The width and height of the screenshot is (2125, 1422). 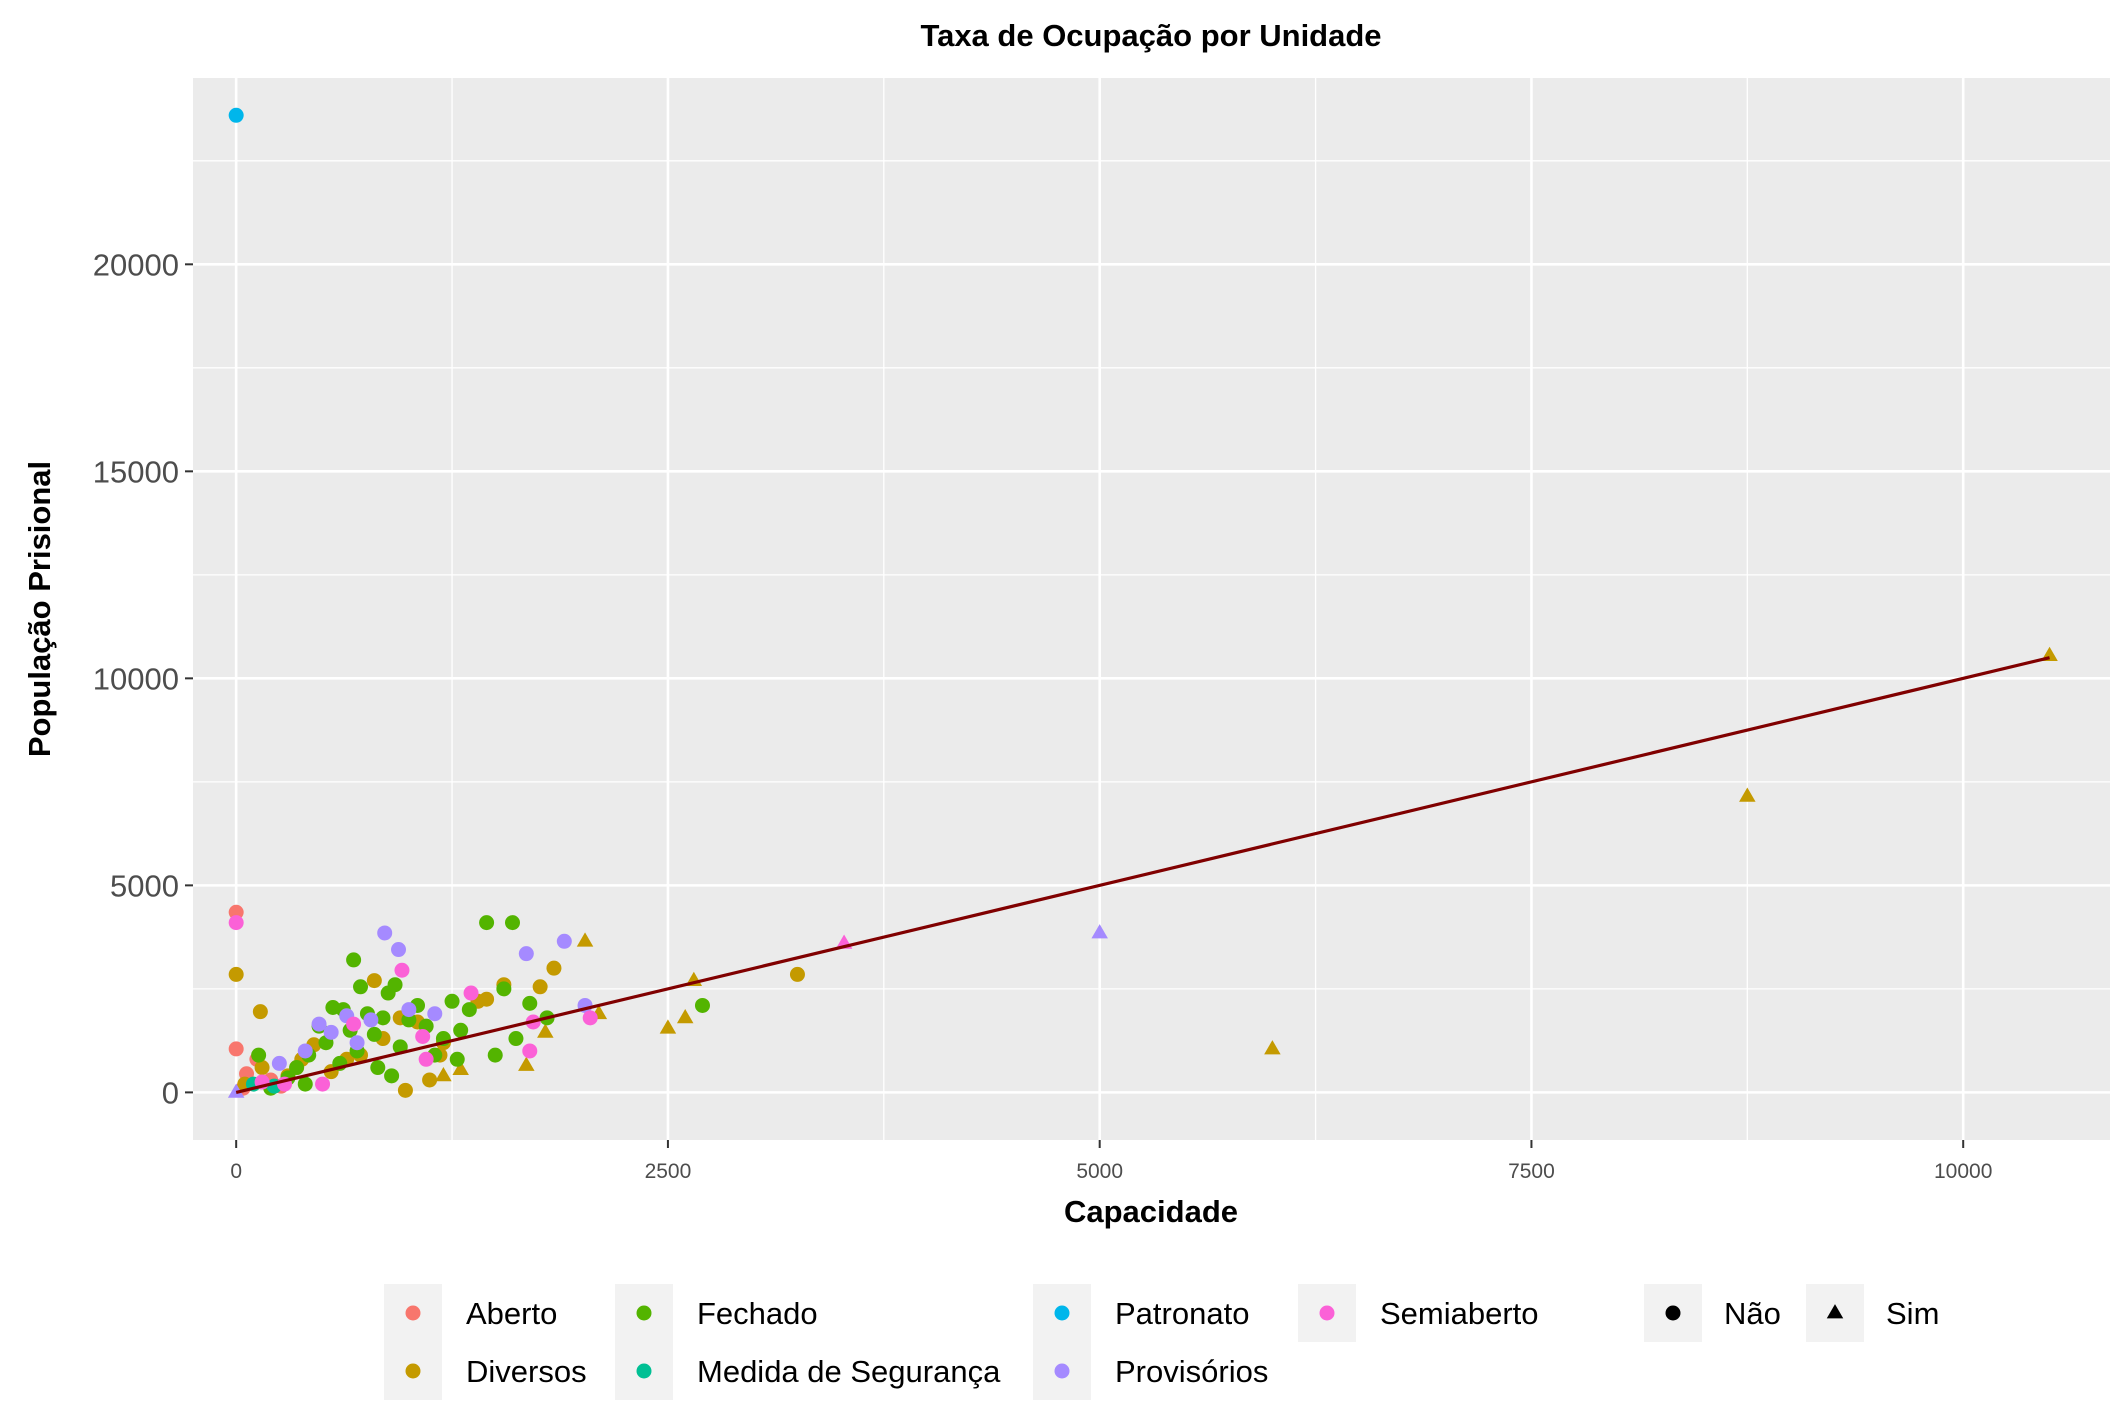 What do you see at coordinates (1752, 1313) in the screenshot?
I see `legend-label: Não` at bounding box center [1752, 1313].